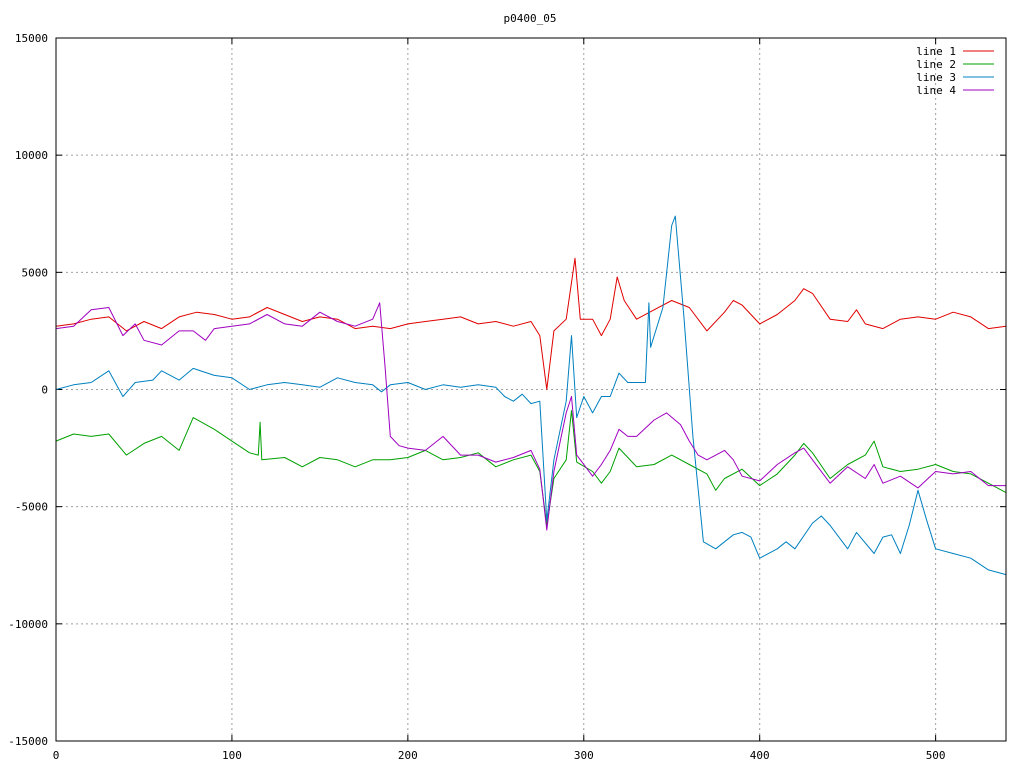 The height and width of the screenshot is (768, 1024). What do you see at coordinates (44, 390) in the screenshot?
I see `y-tick-label: 0` at bounding box center [44, 390].